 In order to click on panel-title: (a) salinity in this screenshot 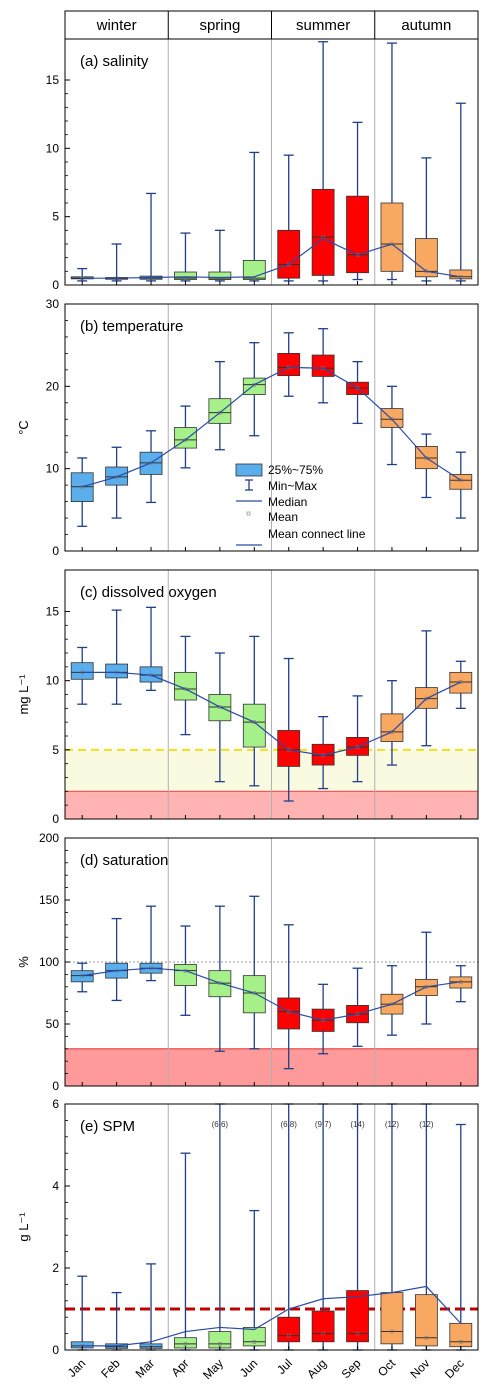, I will do `click(114, 61)`.